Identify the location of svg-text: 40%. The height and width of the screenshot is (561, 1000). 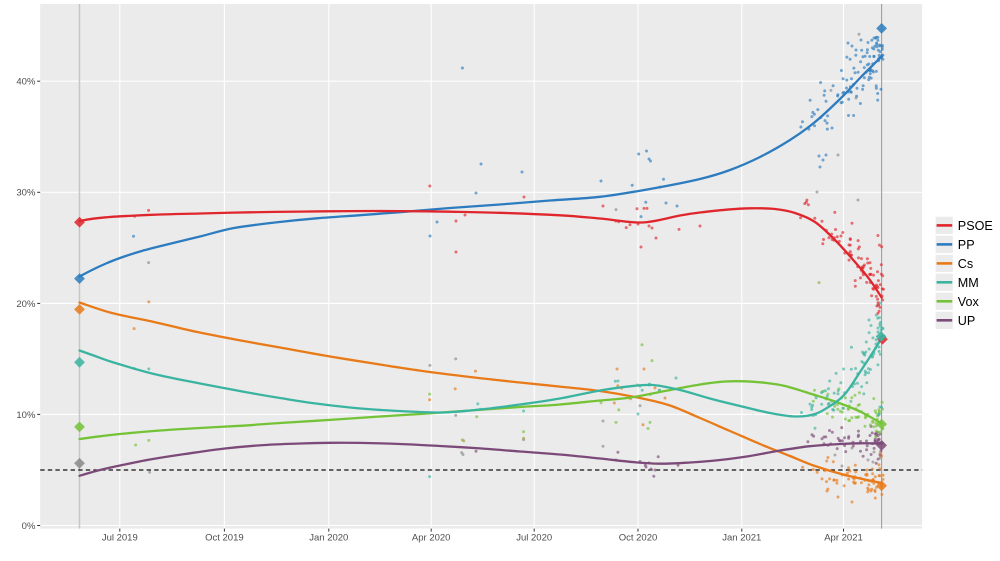
(26, 82).